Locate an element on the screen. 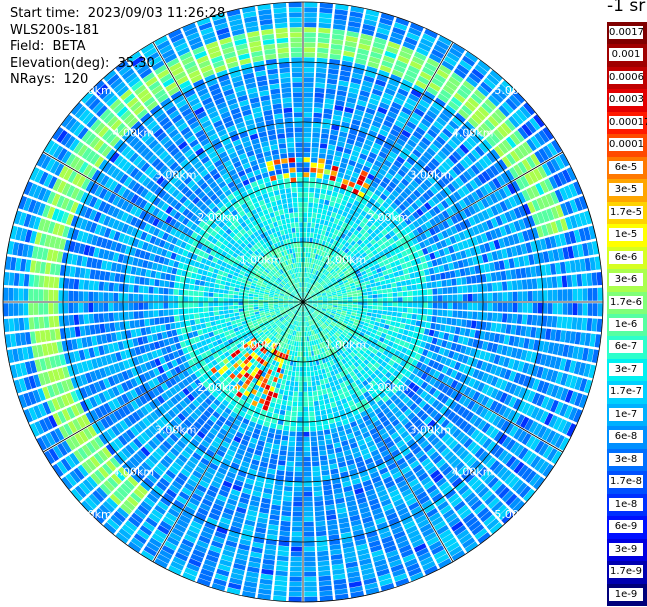  colorbar-swatch: 6e-9 is located at coordinates (627, 528).